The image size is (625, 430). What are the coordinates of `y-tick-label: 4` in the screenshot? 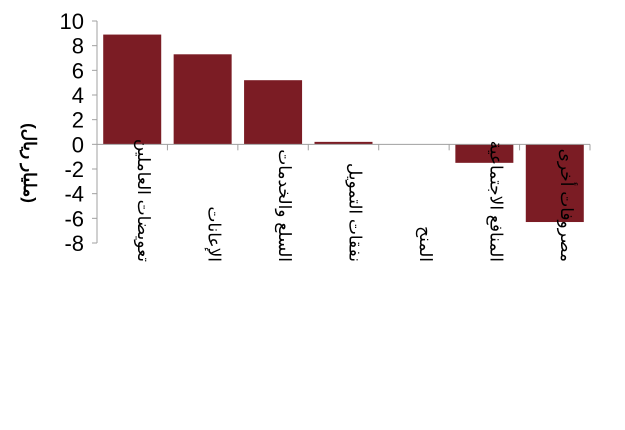 It's located at (78, 95).